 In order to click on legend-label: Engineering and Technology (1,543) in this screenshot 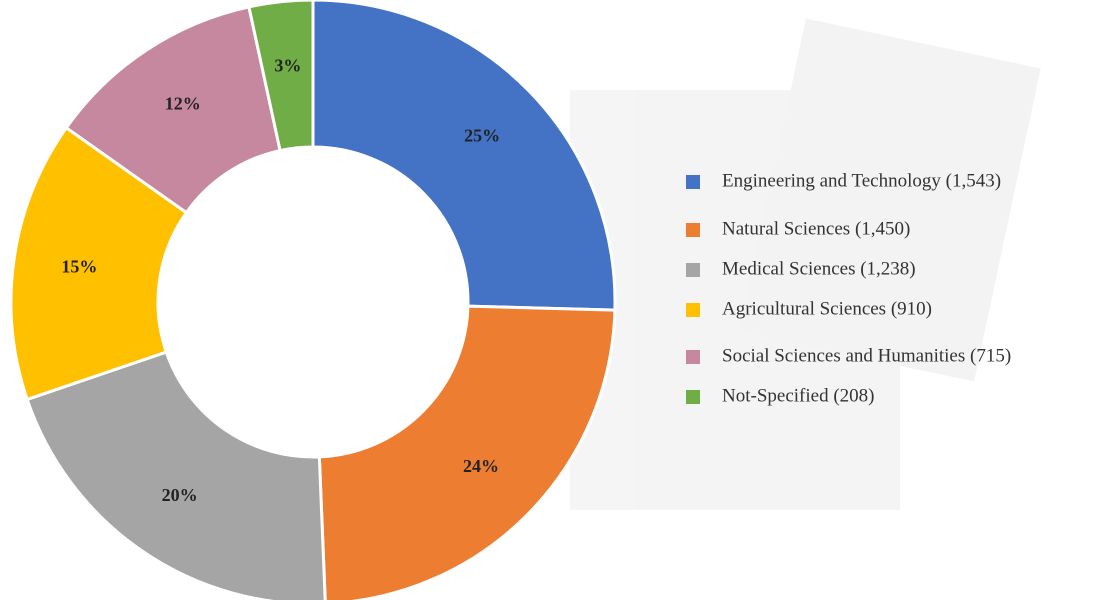, I will do `click(861, 180)`.